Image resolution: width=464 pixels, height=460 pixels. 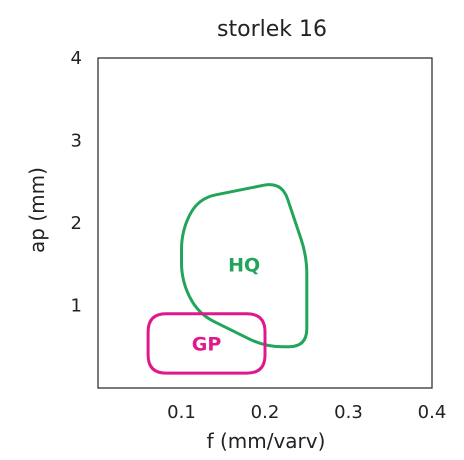 I want to click on chart-title: storlek 16, so click(x=272, y=29).